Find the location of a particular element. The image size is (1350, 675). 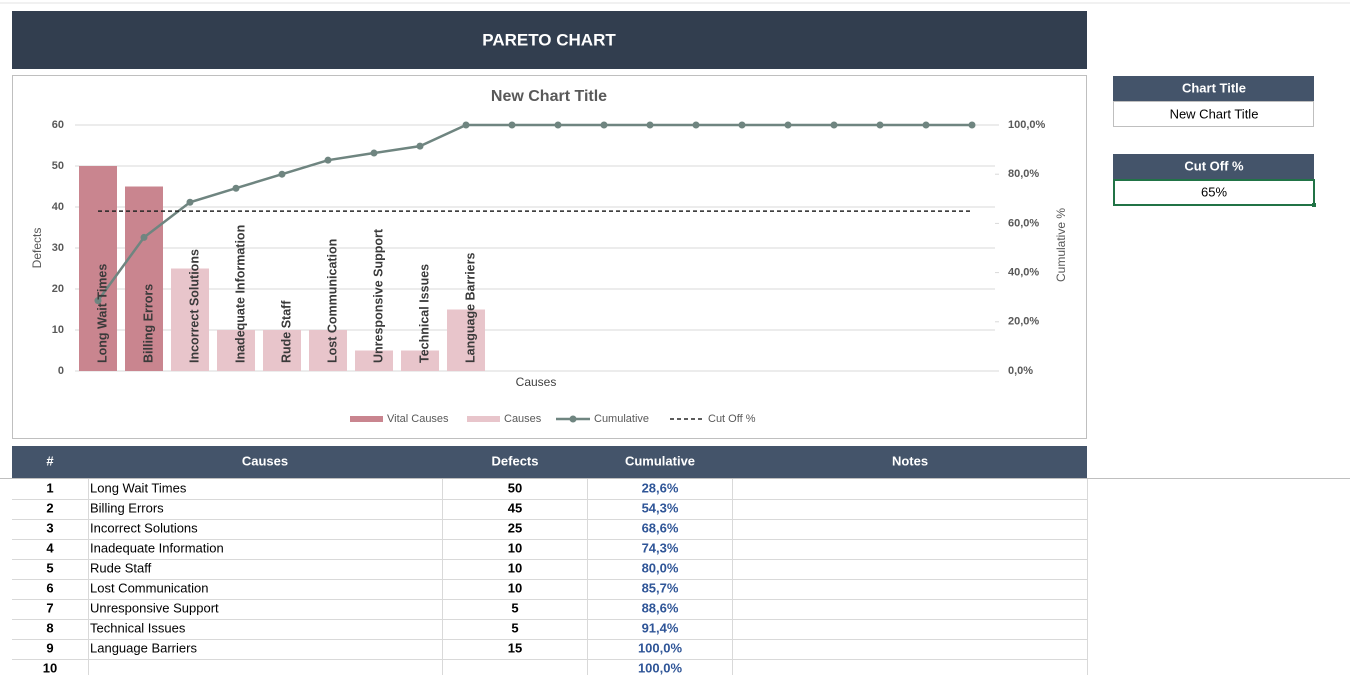

column-header: Defects is located at coordinates (515, 460).